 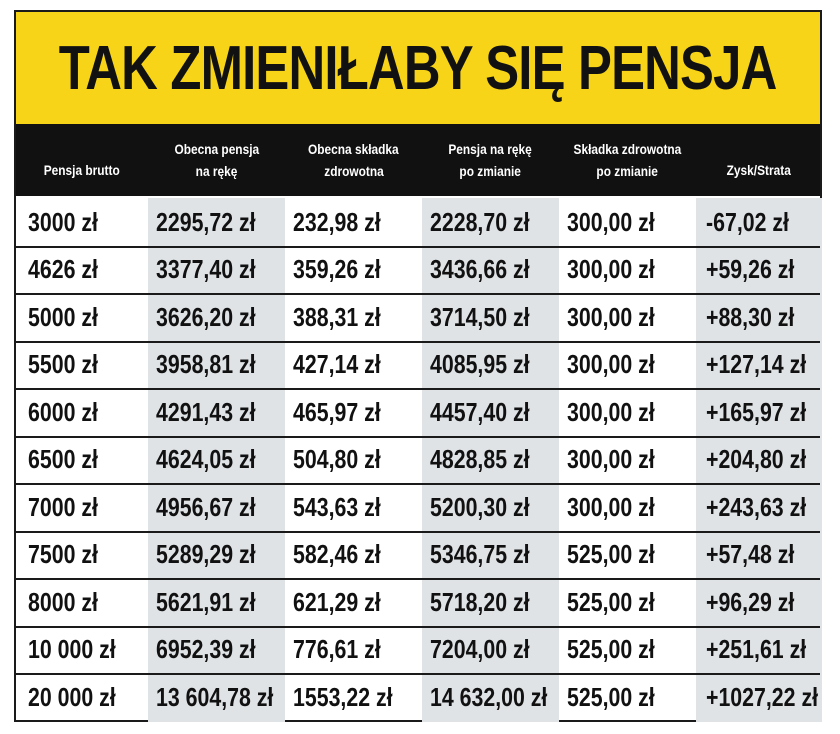 I want to click on cell-new-net: 7204,00 zł, so click(x=480, y=649).